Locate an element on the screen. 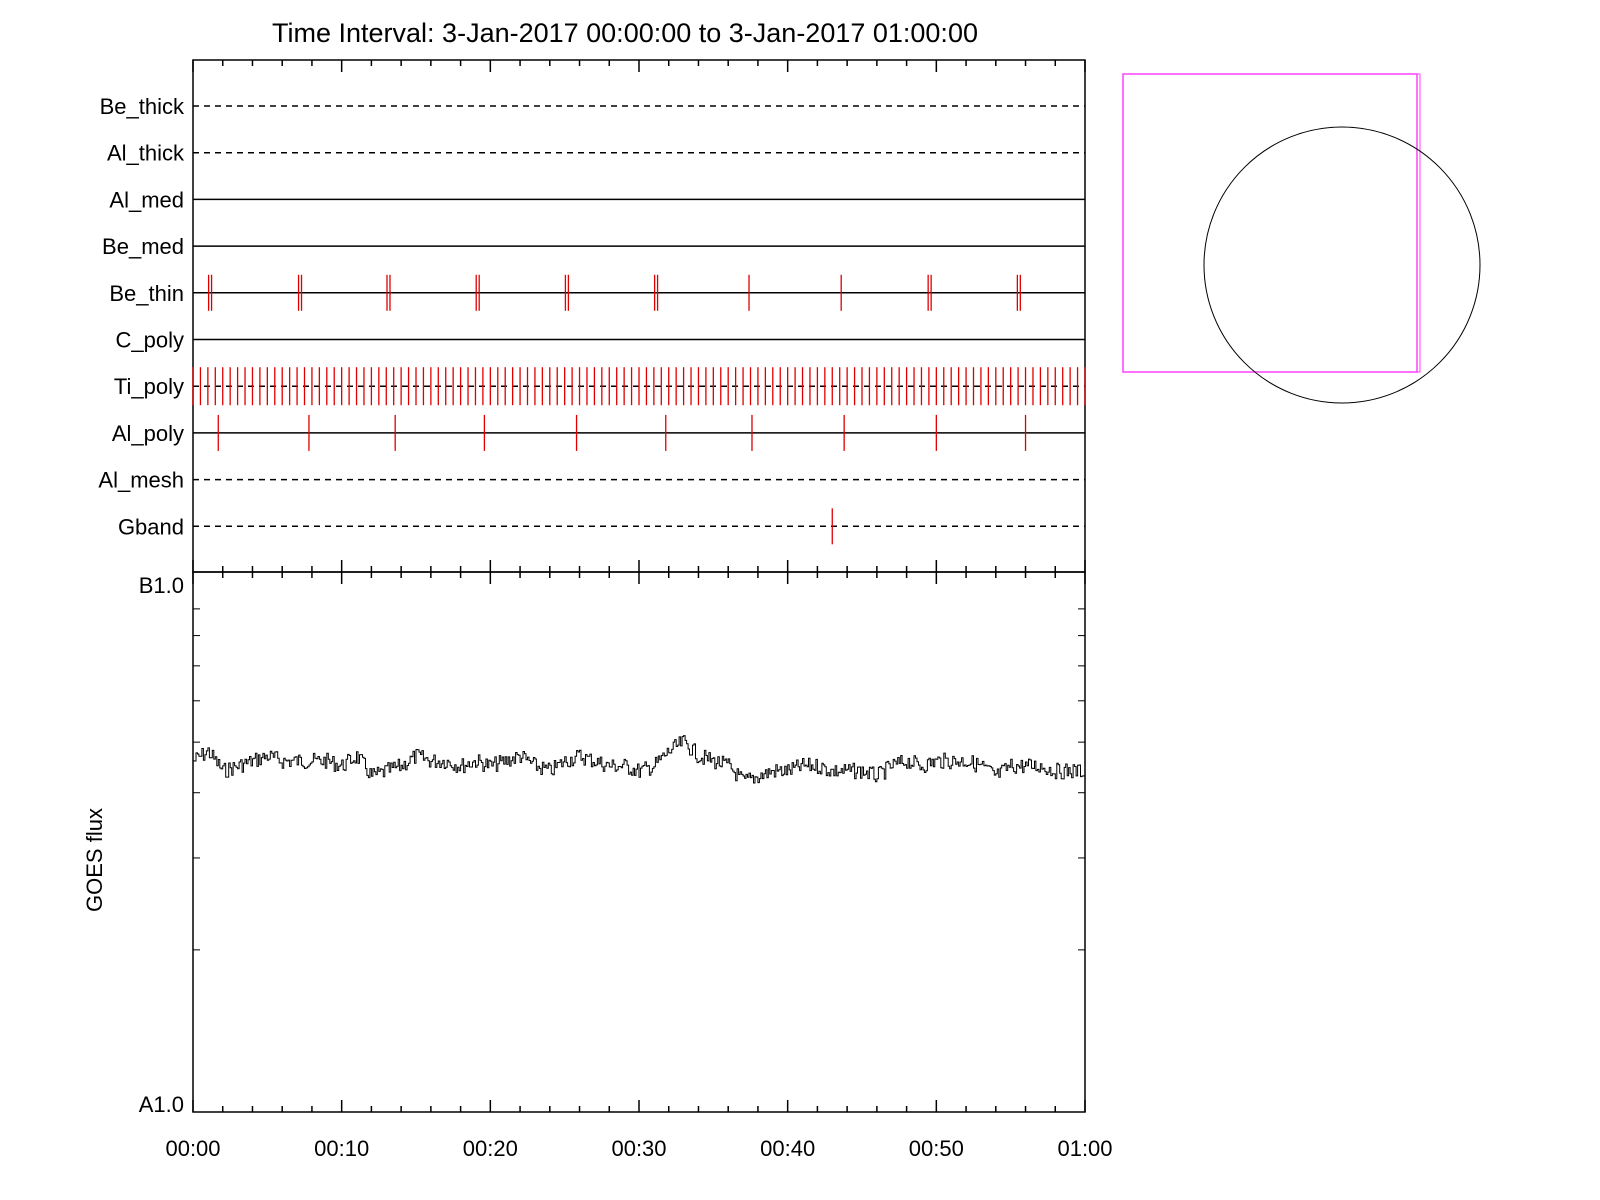  goes-x-tick-label: 01:00 is located at coordinates (1084, 1148).